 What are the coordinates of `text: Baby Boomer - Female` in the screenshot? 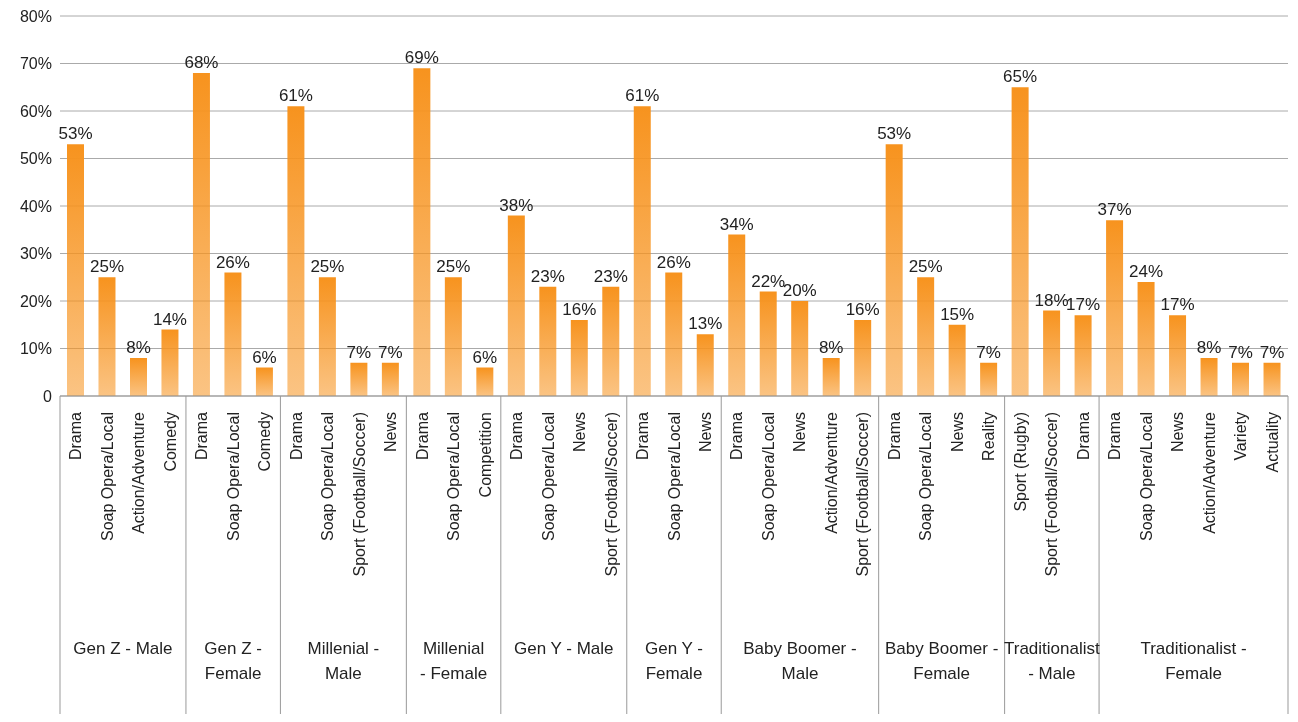 It's located at (941, 661).